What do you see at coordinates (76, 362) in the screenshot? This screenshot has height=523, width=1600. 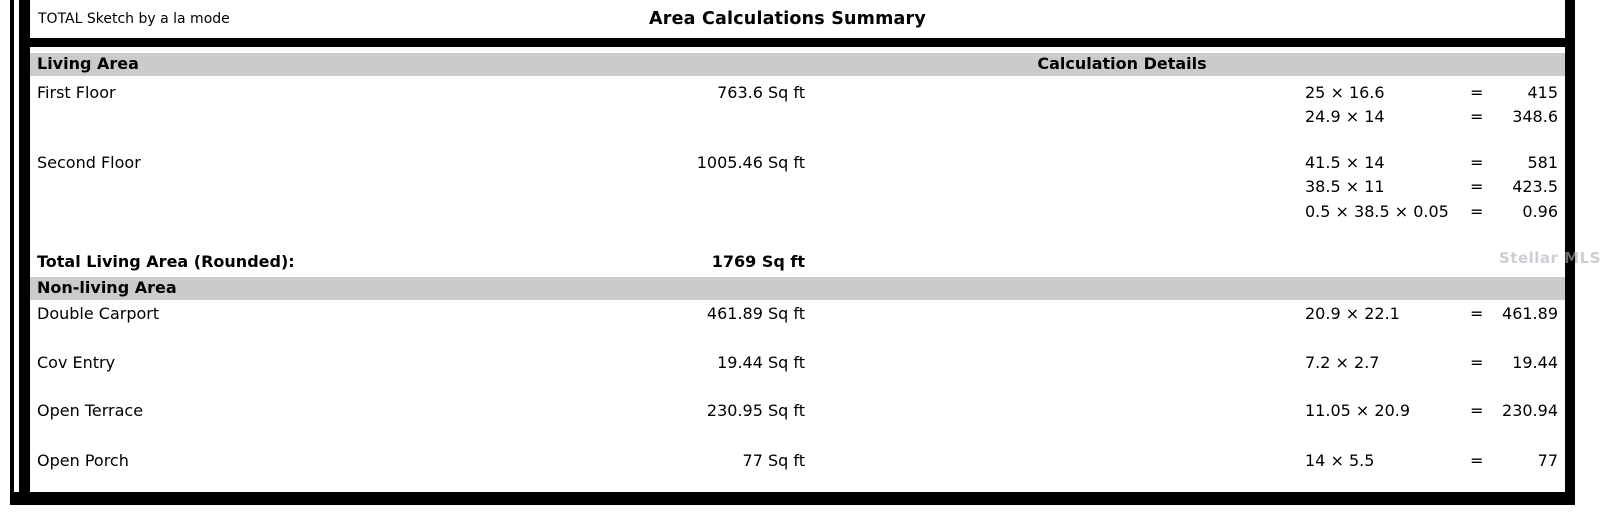 I see `row-name: Cov Entry` at bounding box center [76, 362].